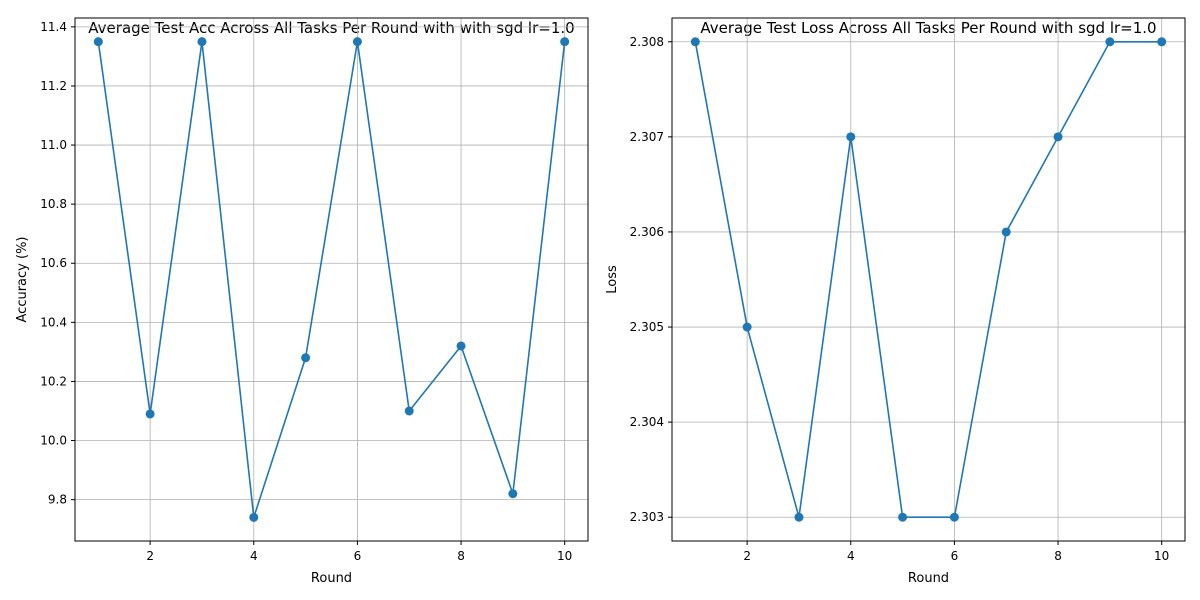 This screenshot has width=1200, height=600. Describe the element at coordinates (53, 263) in the screenshot. I see `y-tick-label-accuracy: 10.6` at that location.